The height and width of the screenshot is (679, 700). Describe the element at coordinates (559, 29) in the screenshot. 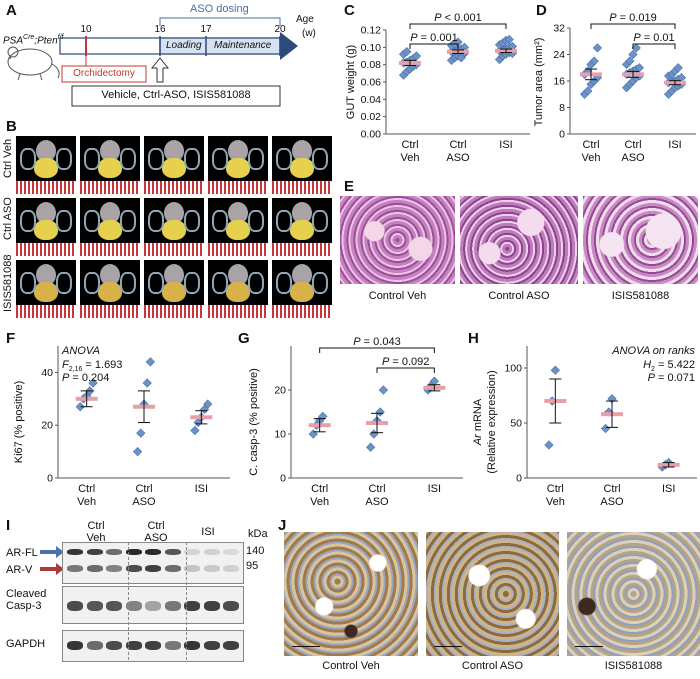

I see `y-tick-label: 32` at that location.